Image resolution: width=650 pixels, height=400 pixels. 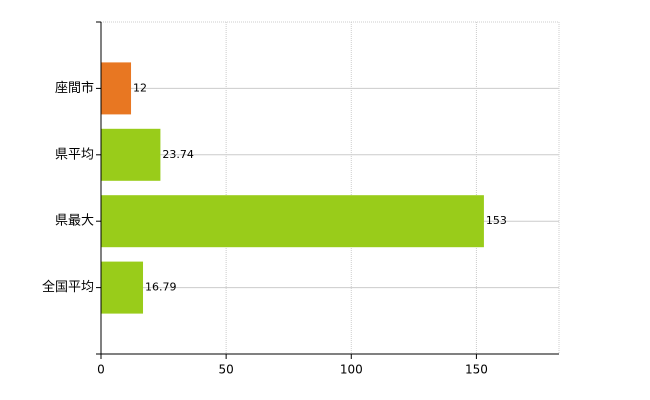 I want to click on y-tick-label: 座間市, so click(x=74, y=88).